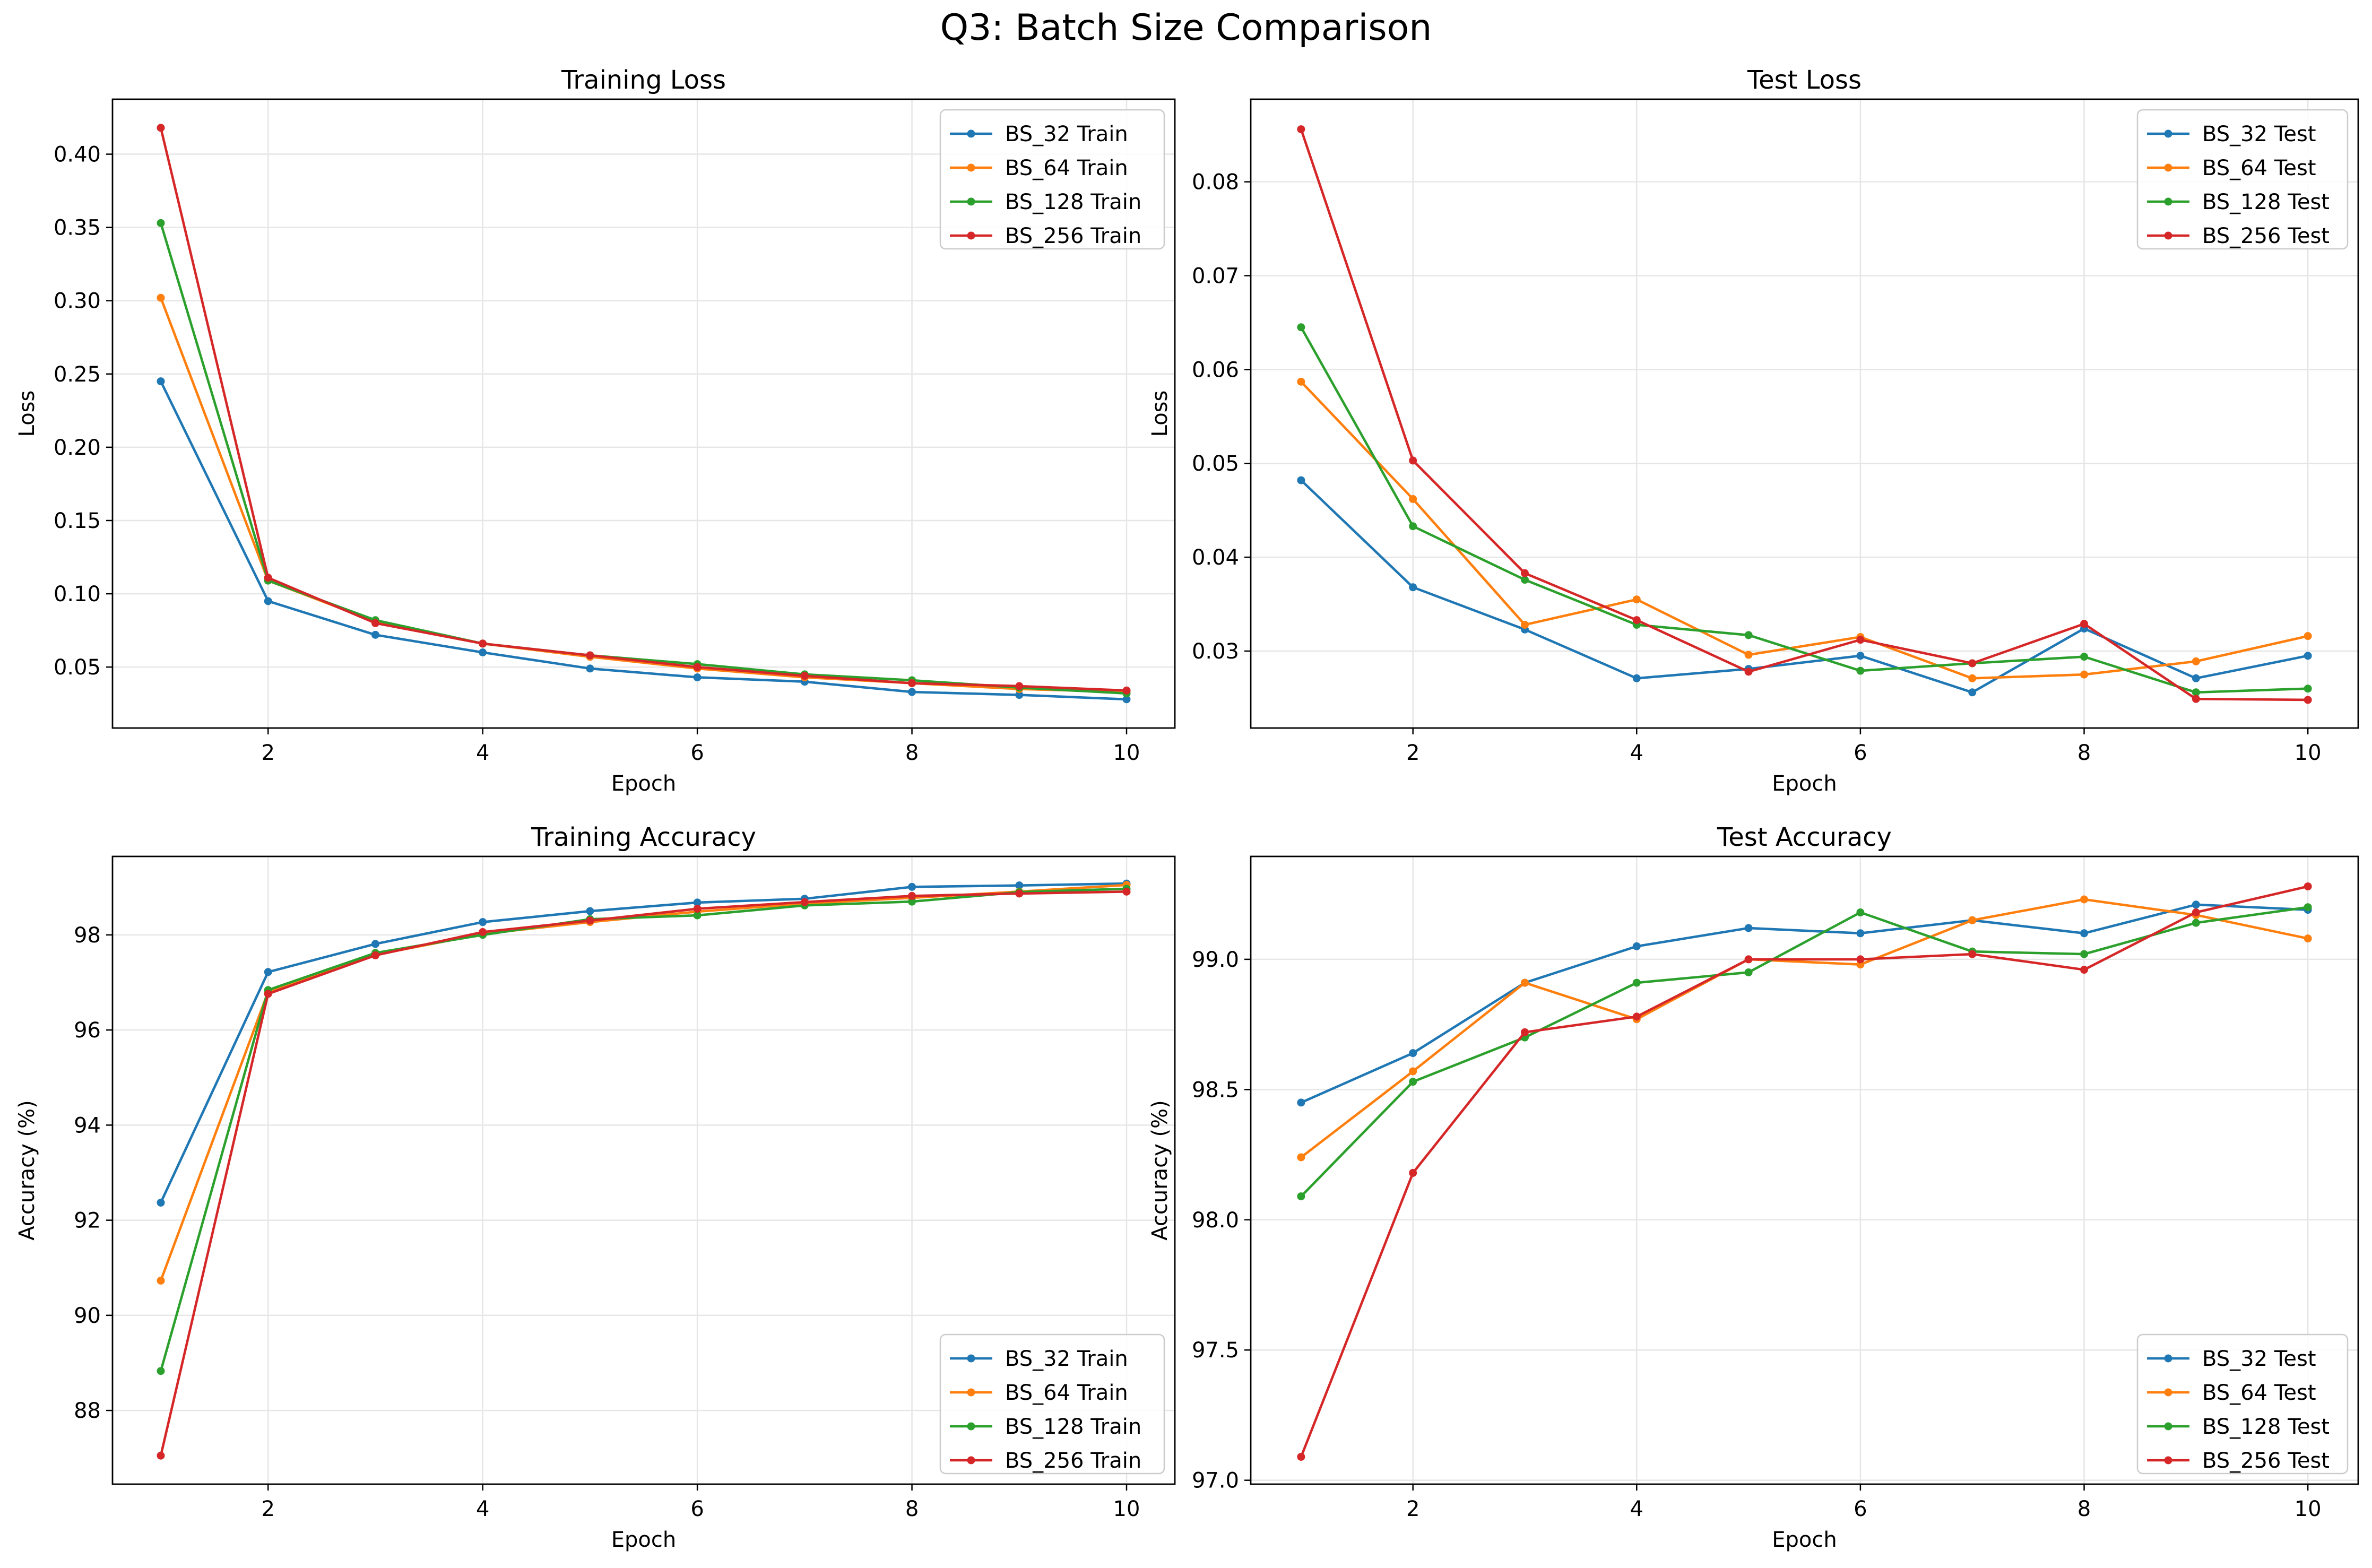 The width and height of the screenshot is (2372, 1568). What do you see at coordinates (1215, 276) in the screenshot?
I see `y-tick-label: 0.07` at bounding box center [1215, 276].